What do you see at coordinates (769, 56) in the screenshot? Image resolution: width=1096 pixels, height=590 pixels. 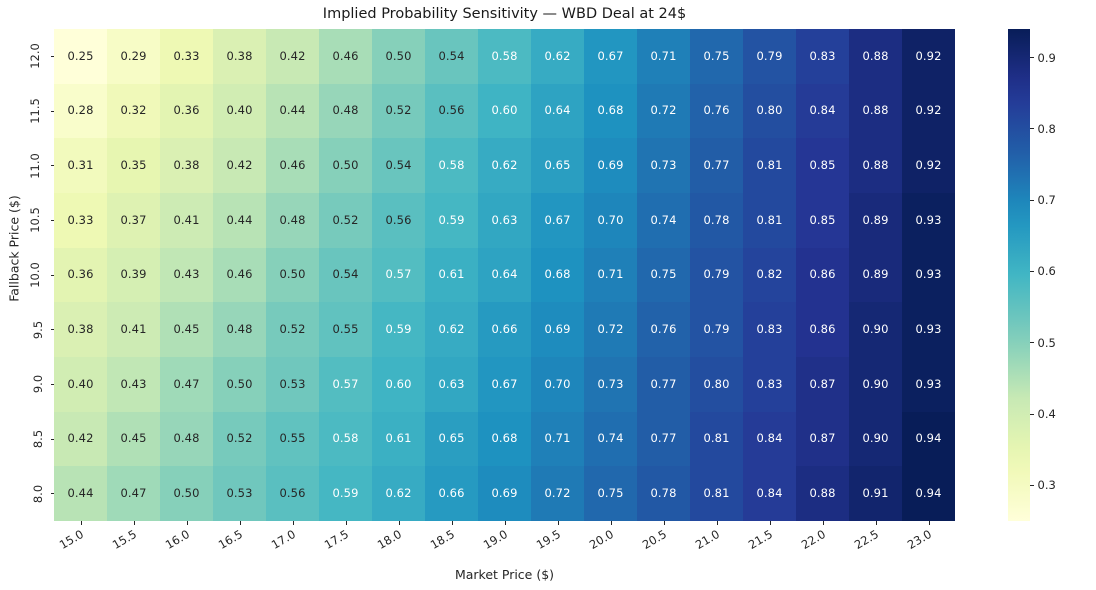 I see `heatmap-cell: 0.79` at bounding box center [769, 56].